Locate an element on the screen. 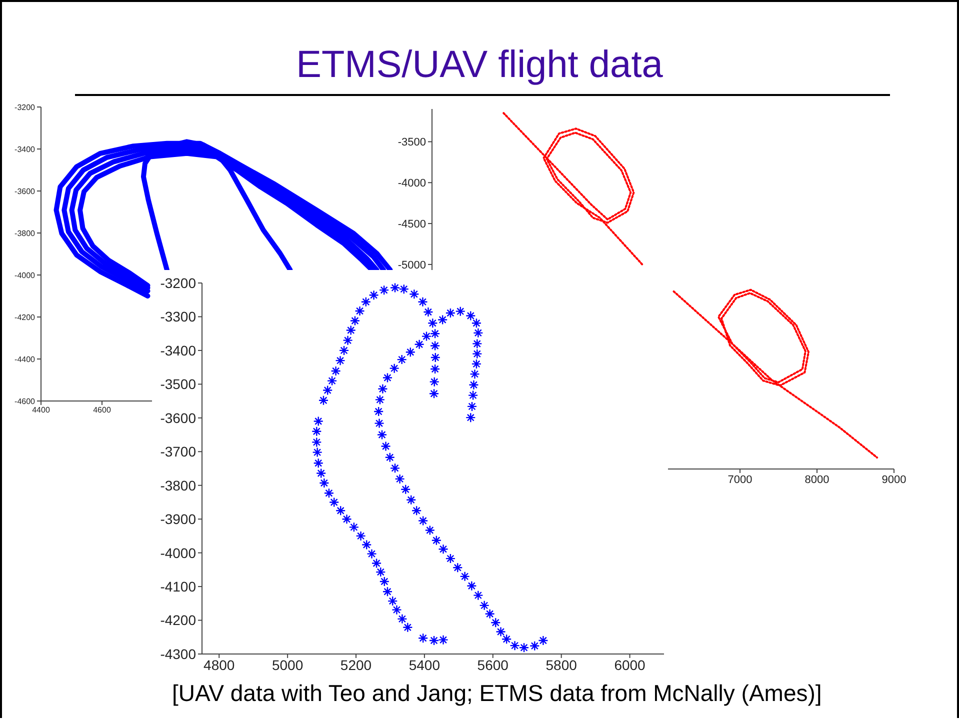 The width and height of the screenshot is (959, 720). x-tick-label: 4600 is located at coordinates (102, 410).